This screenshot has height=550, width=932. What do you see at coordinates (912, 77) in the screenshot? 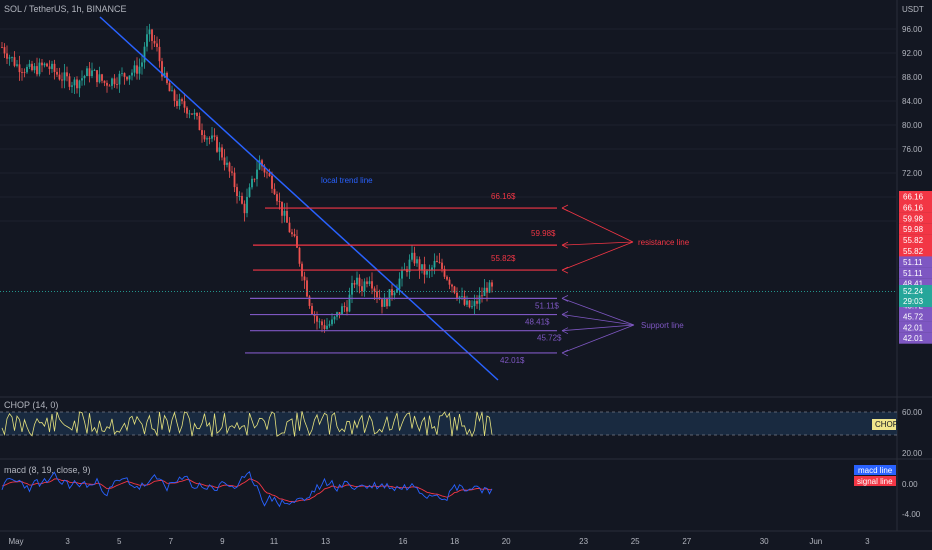
I see `price-tick-label: 88.00` at bounding box center [912, 77].